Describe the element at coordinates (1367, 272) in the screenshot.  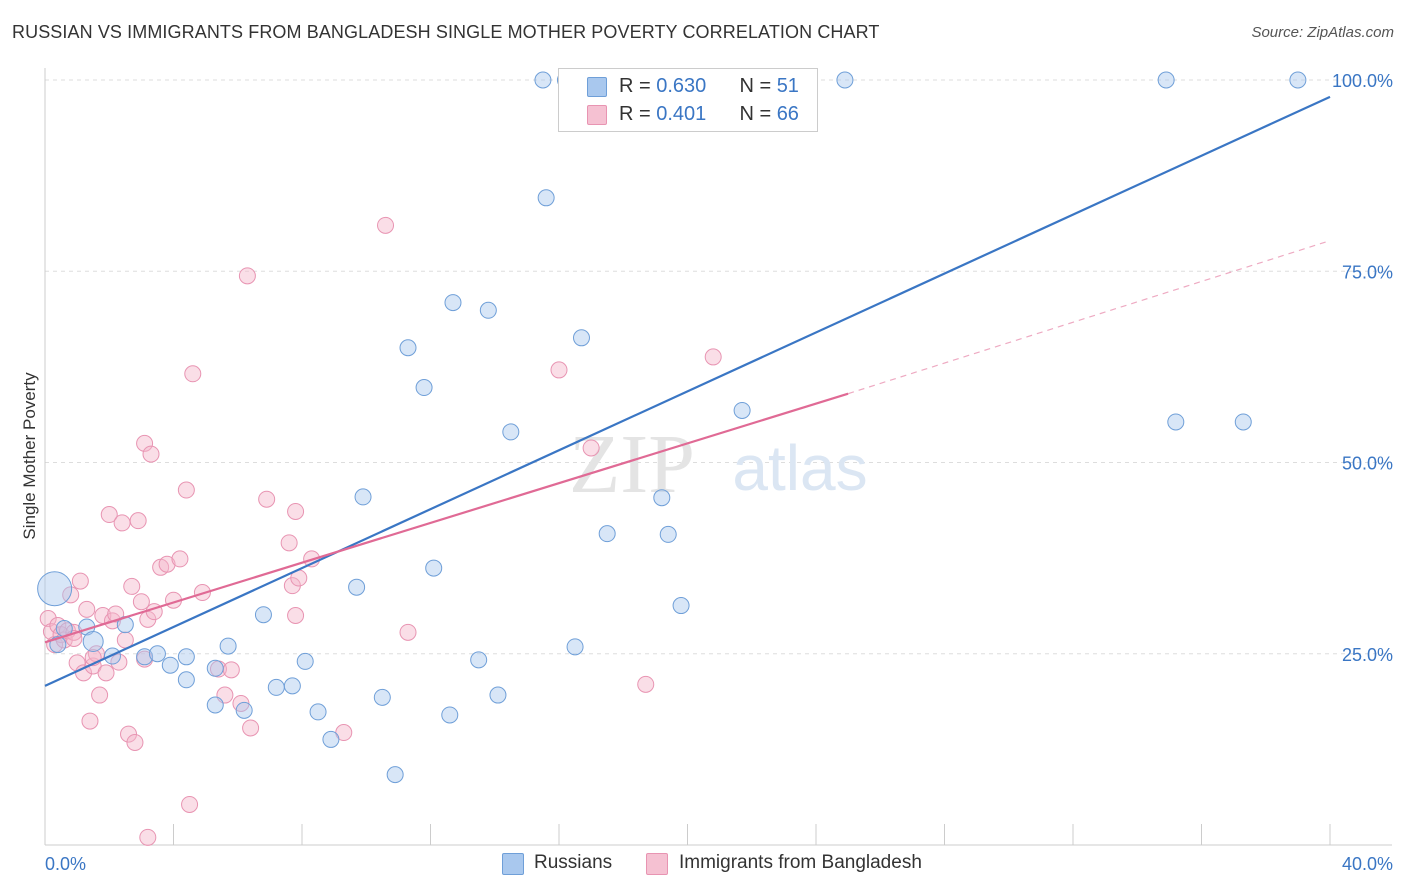
I see `y-tick-label: 75.0%` at that location.